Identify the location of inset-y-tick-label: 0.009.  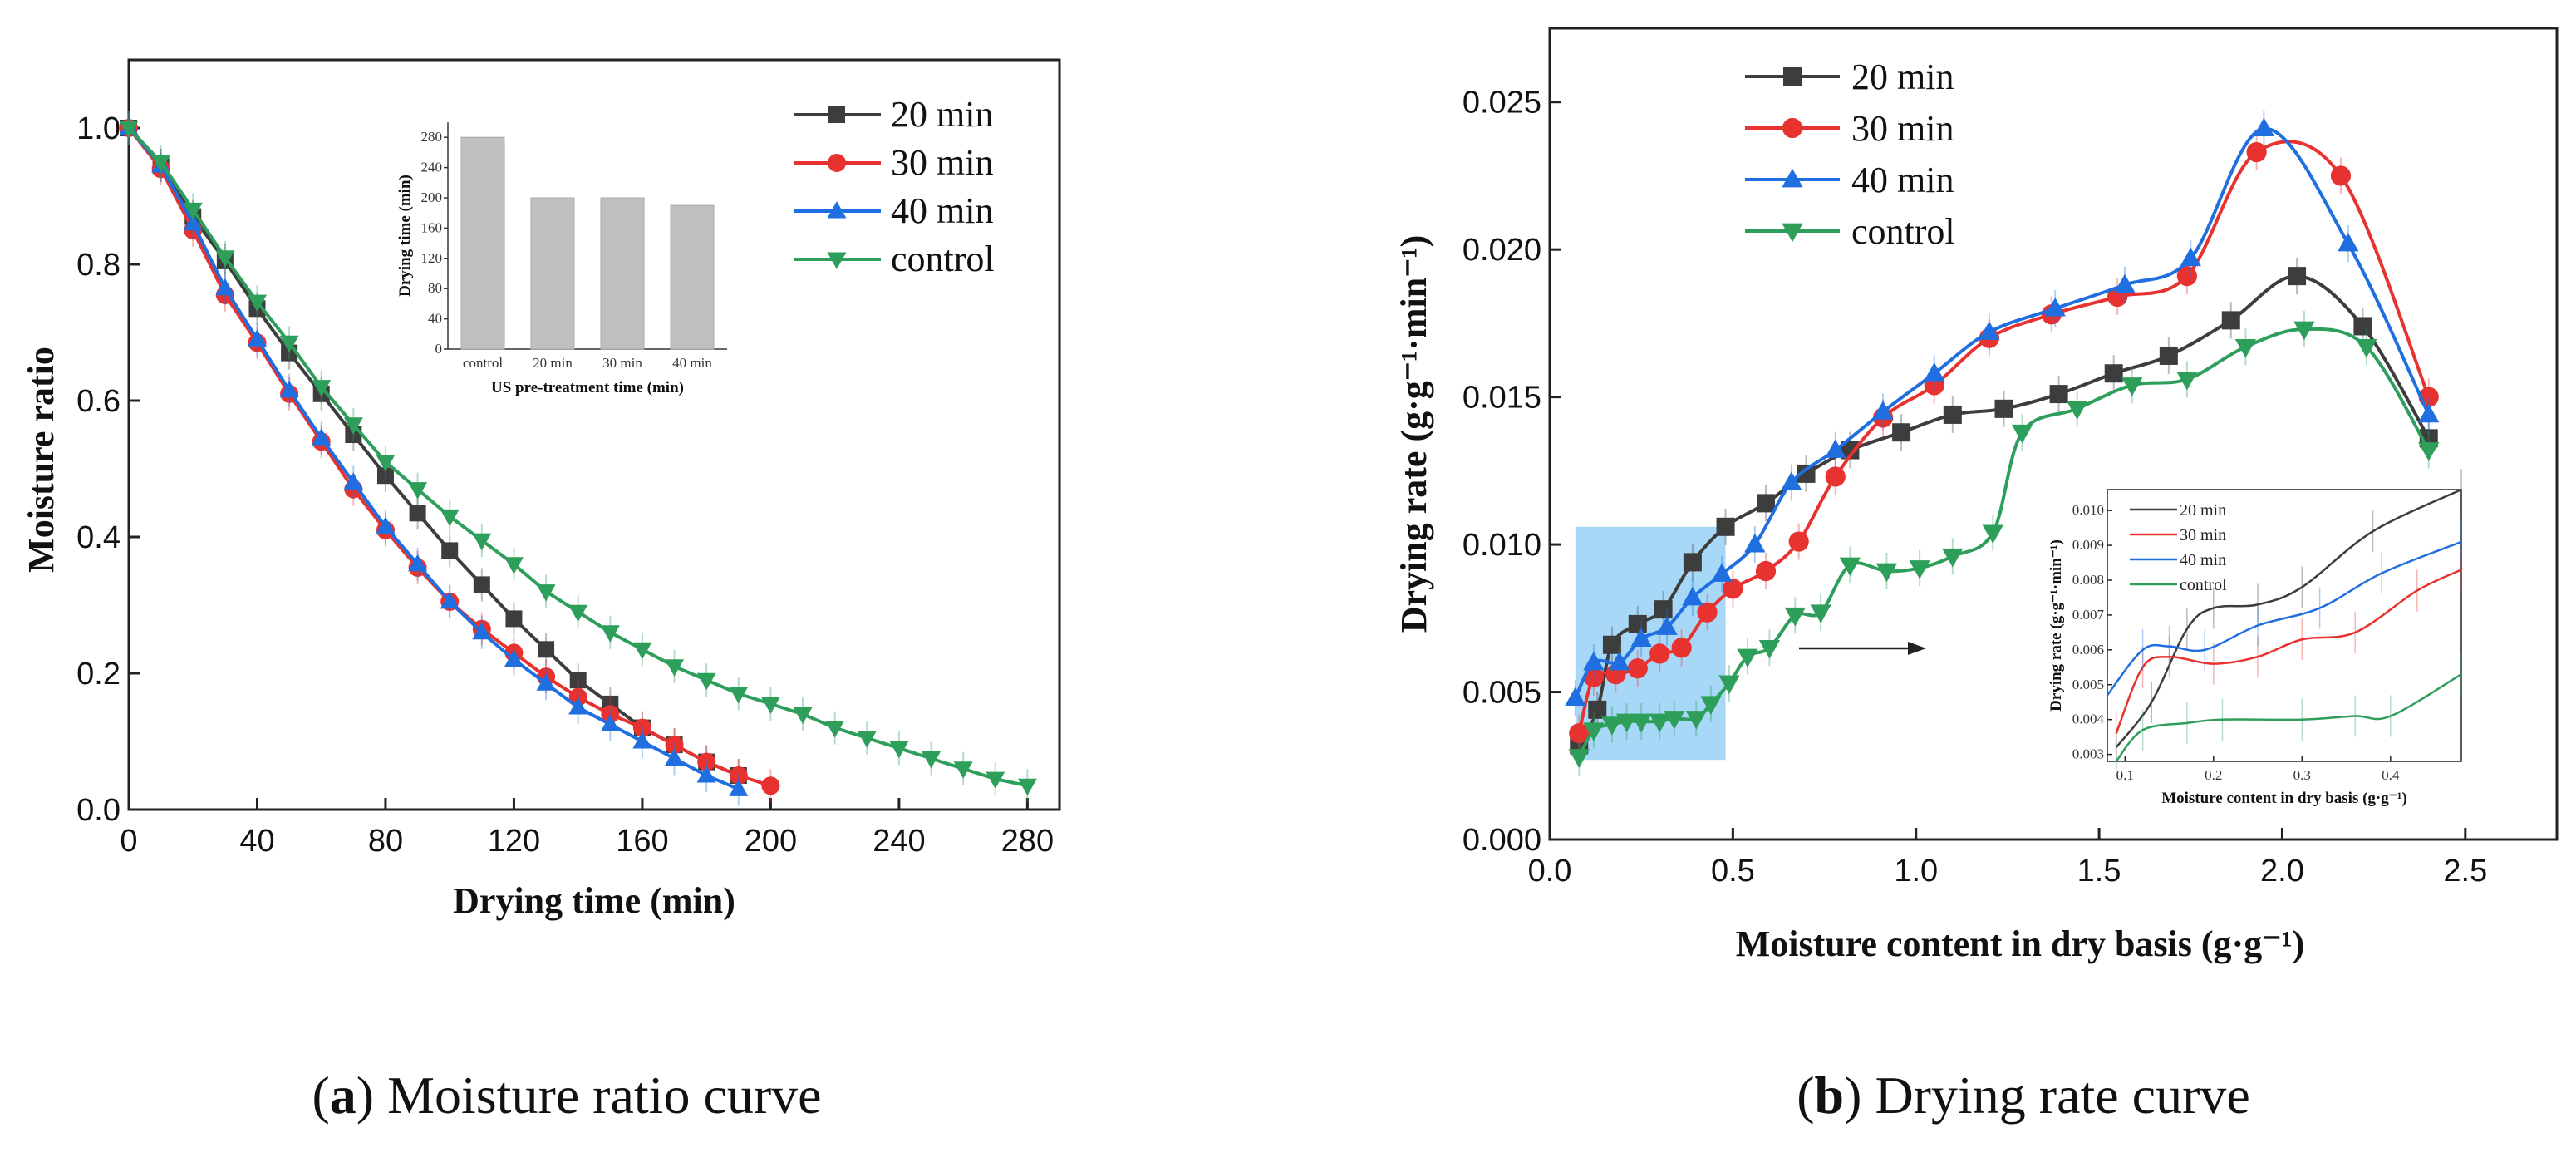
(2088, 545).